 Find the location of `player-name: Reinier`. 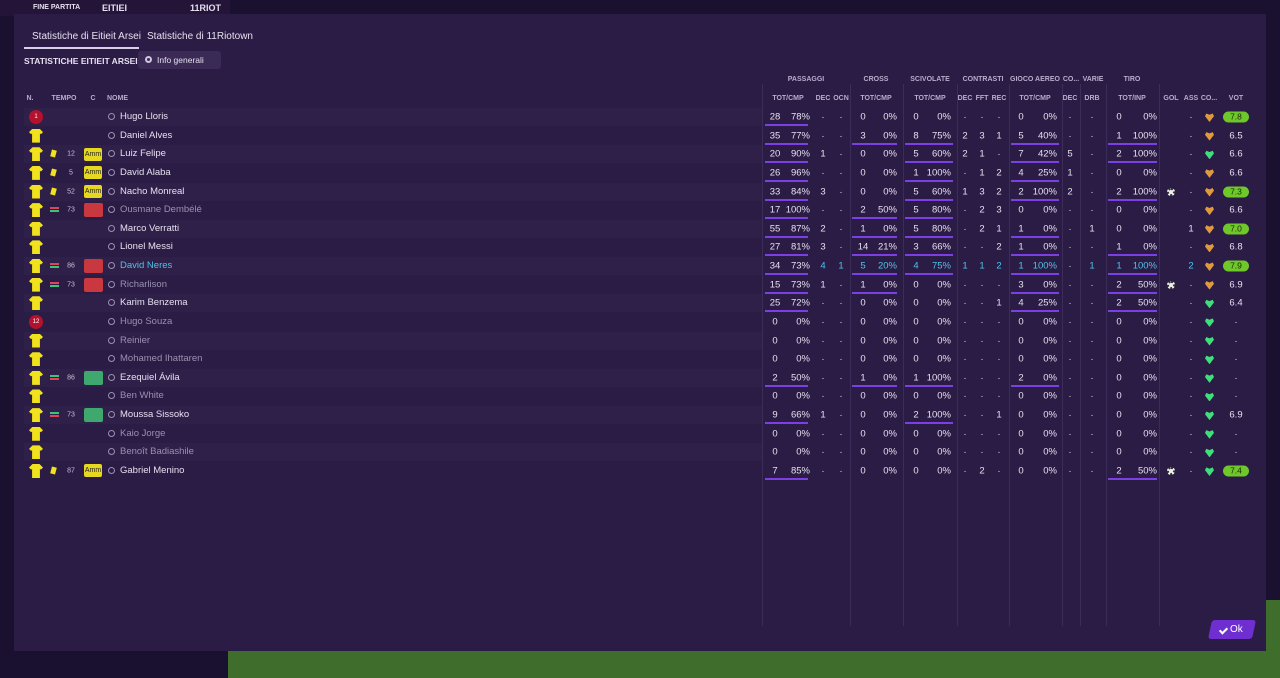

player-name: Reinier is located at coordinates (135, 340).